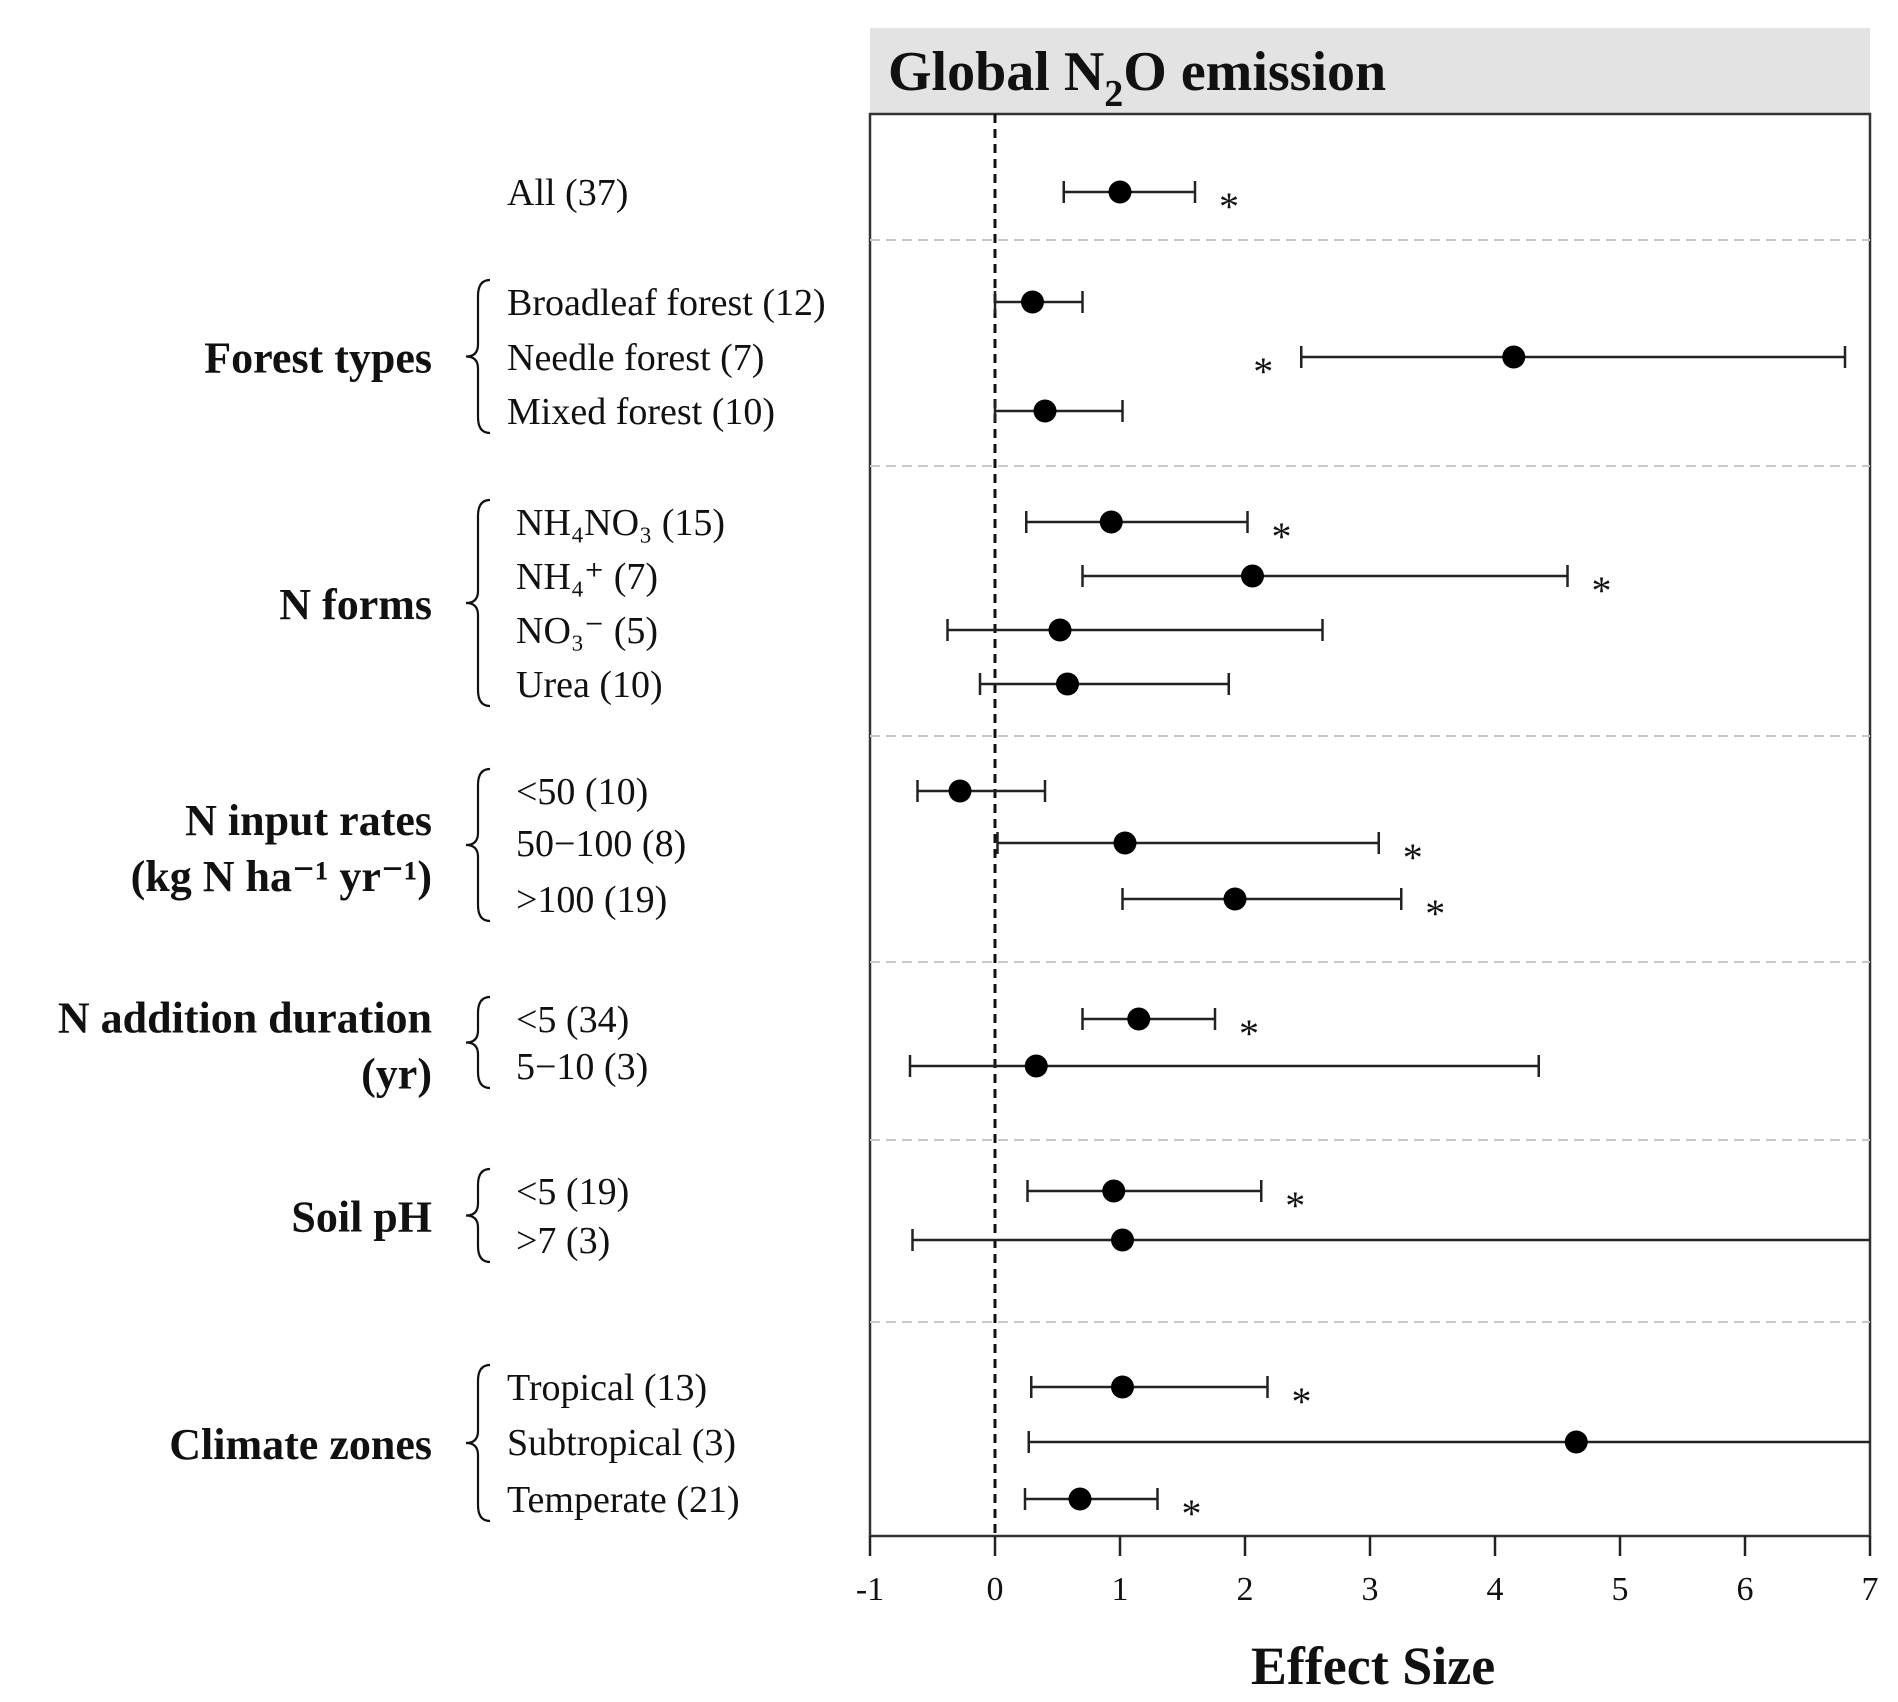 This screenshot has width=1898, height=1702. I want to click on row-label: Needle forest (7), so click(635, 358).